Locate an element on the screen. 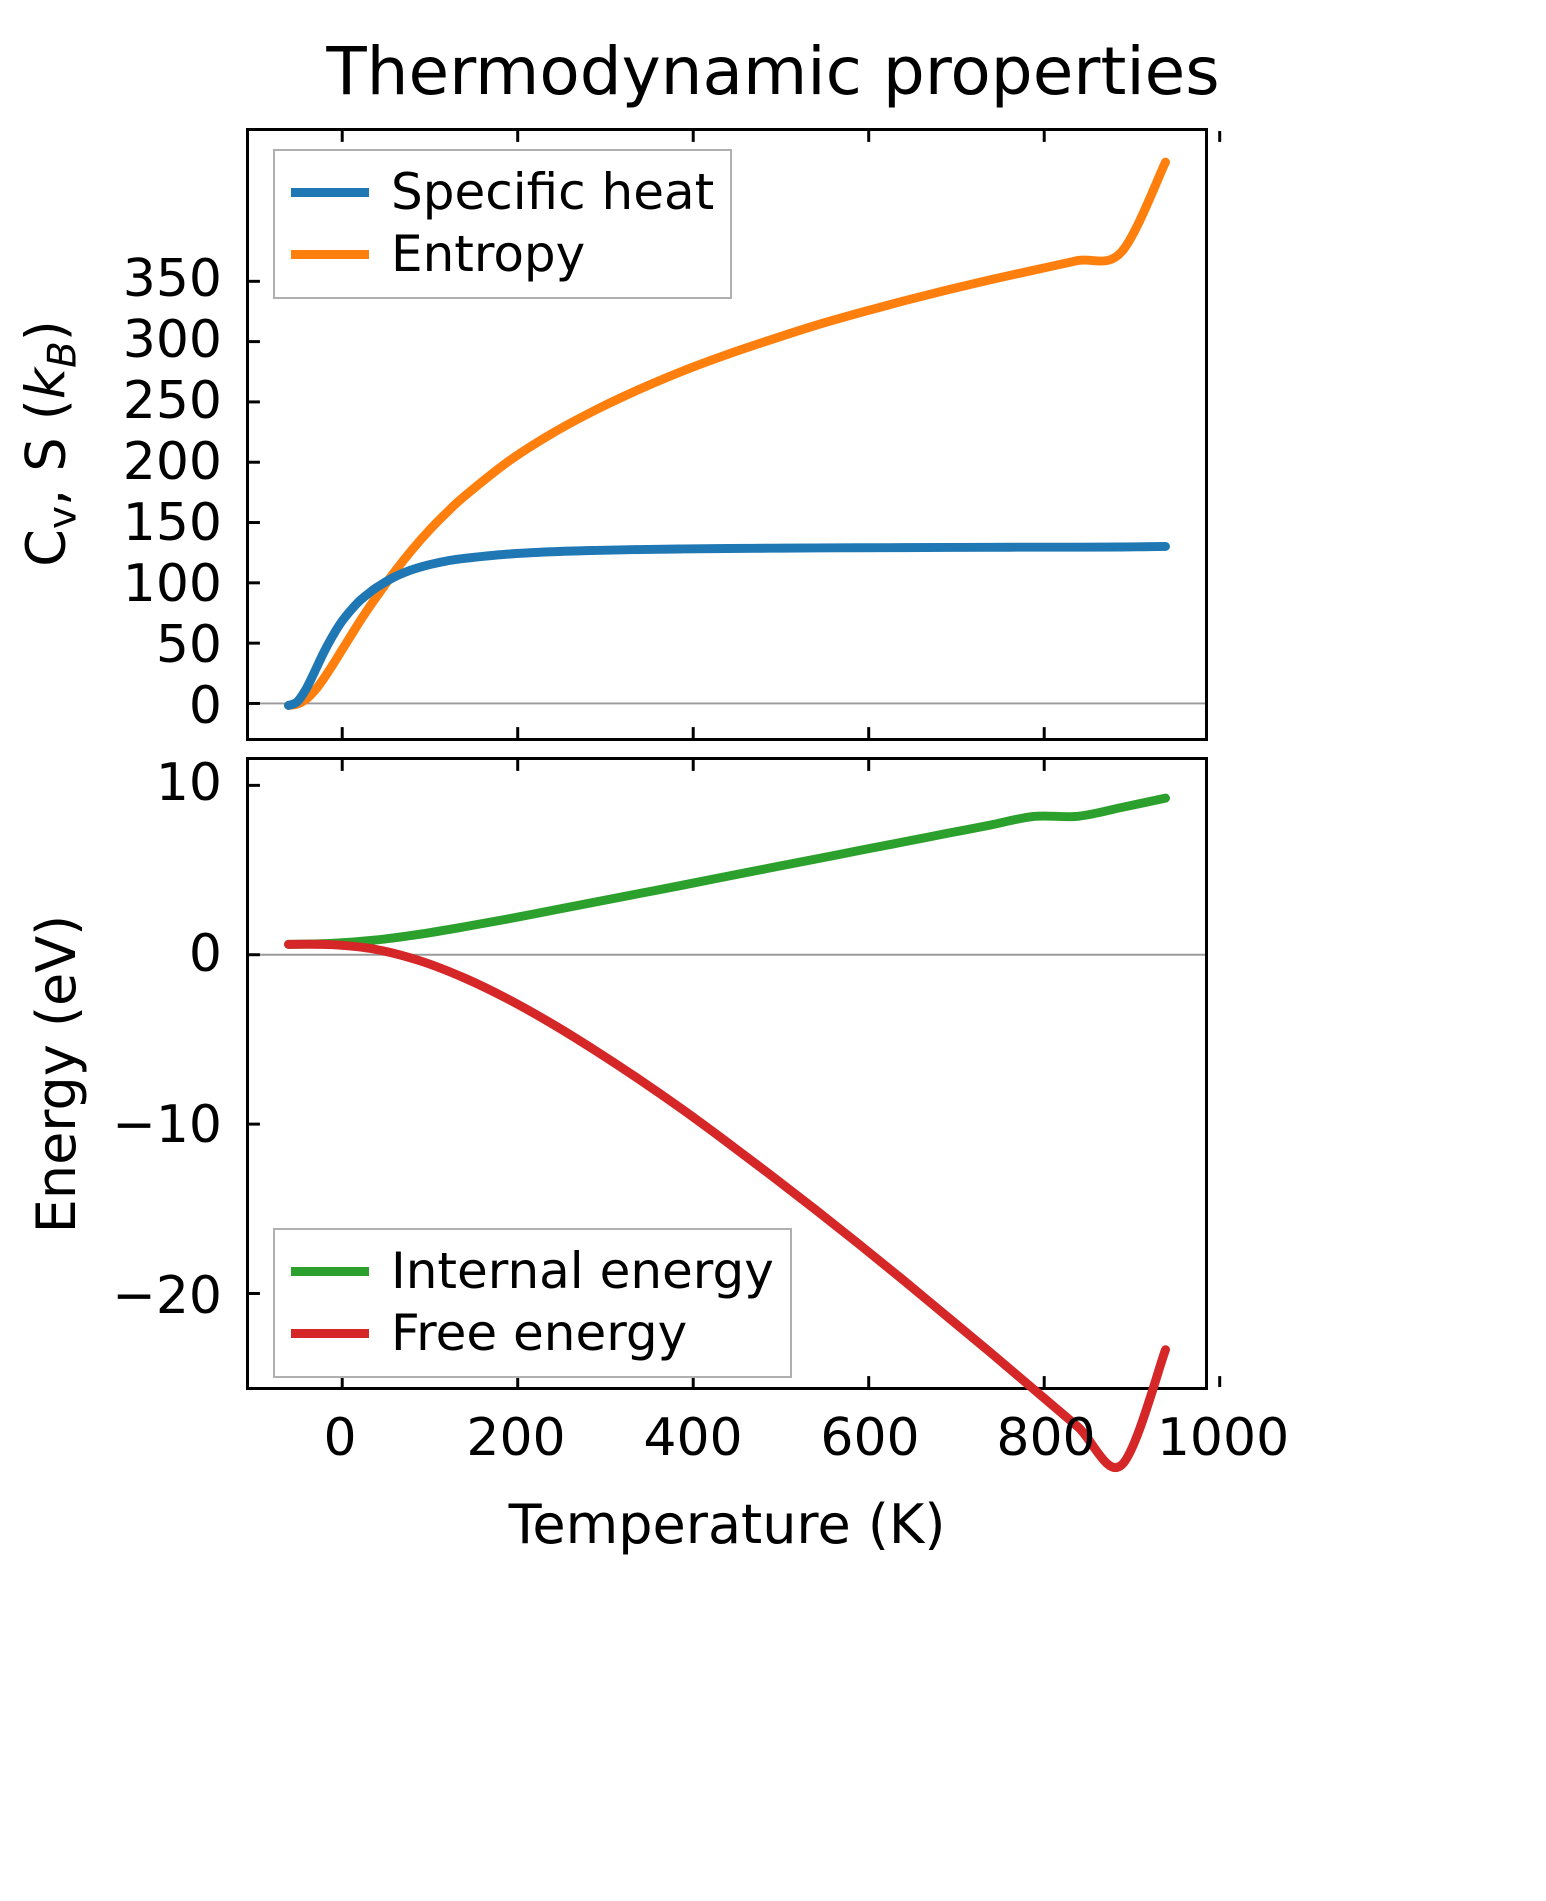  legend-swatch-specific-heat is located at coordinates (330, 192).